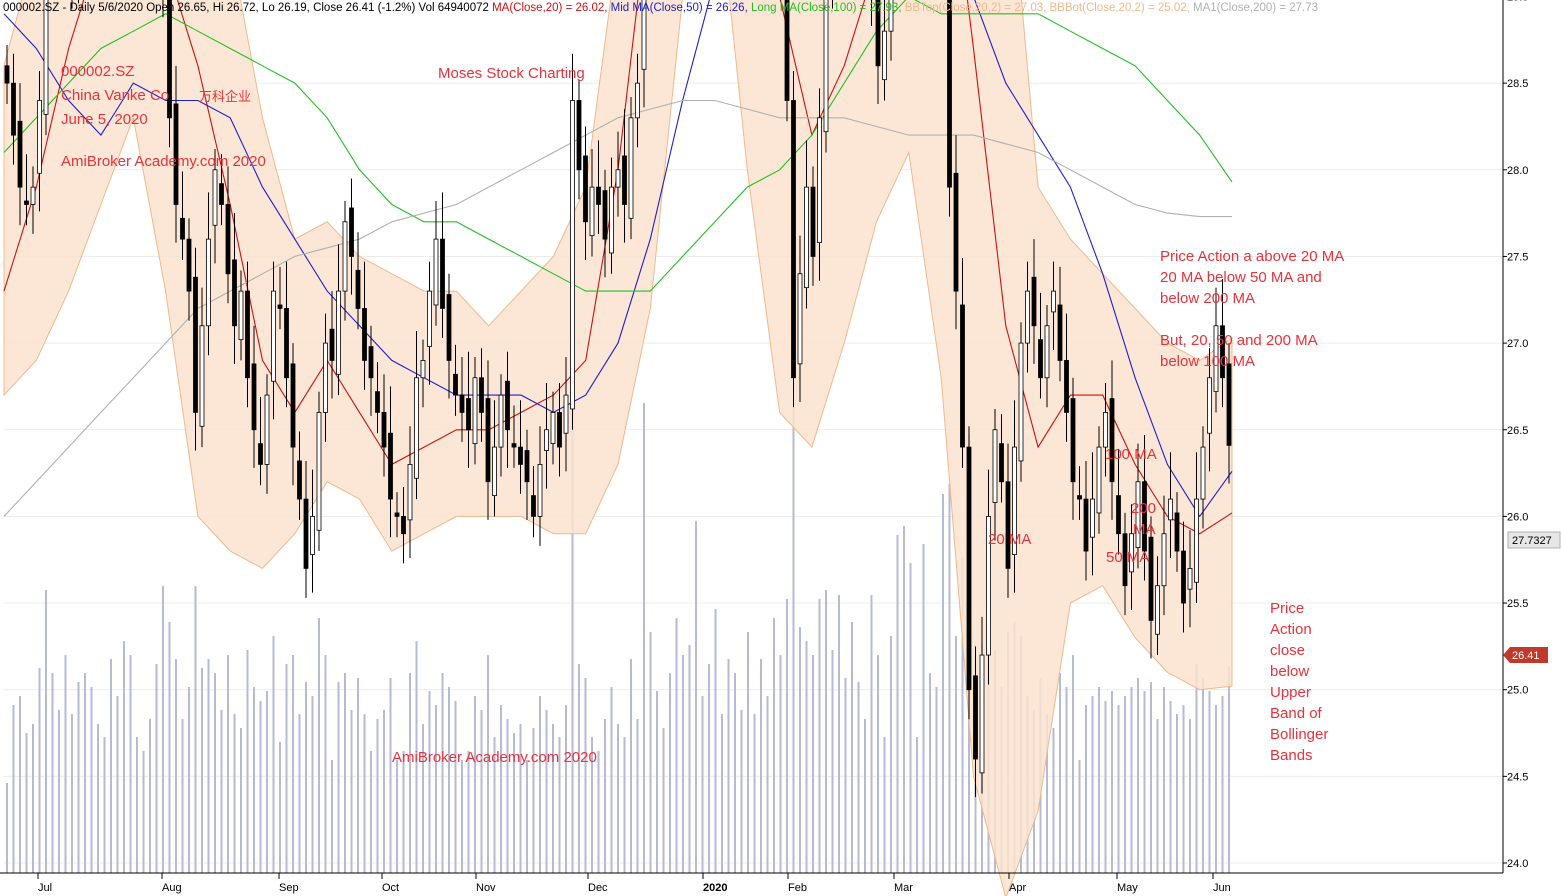  I want to click on header-ma50: Mid MA(Close,50) = 26.26,, so click(681, 8).